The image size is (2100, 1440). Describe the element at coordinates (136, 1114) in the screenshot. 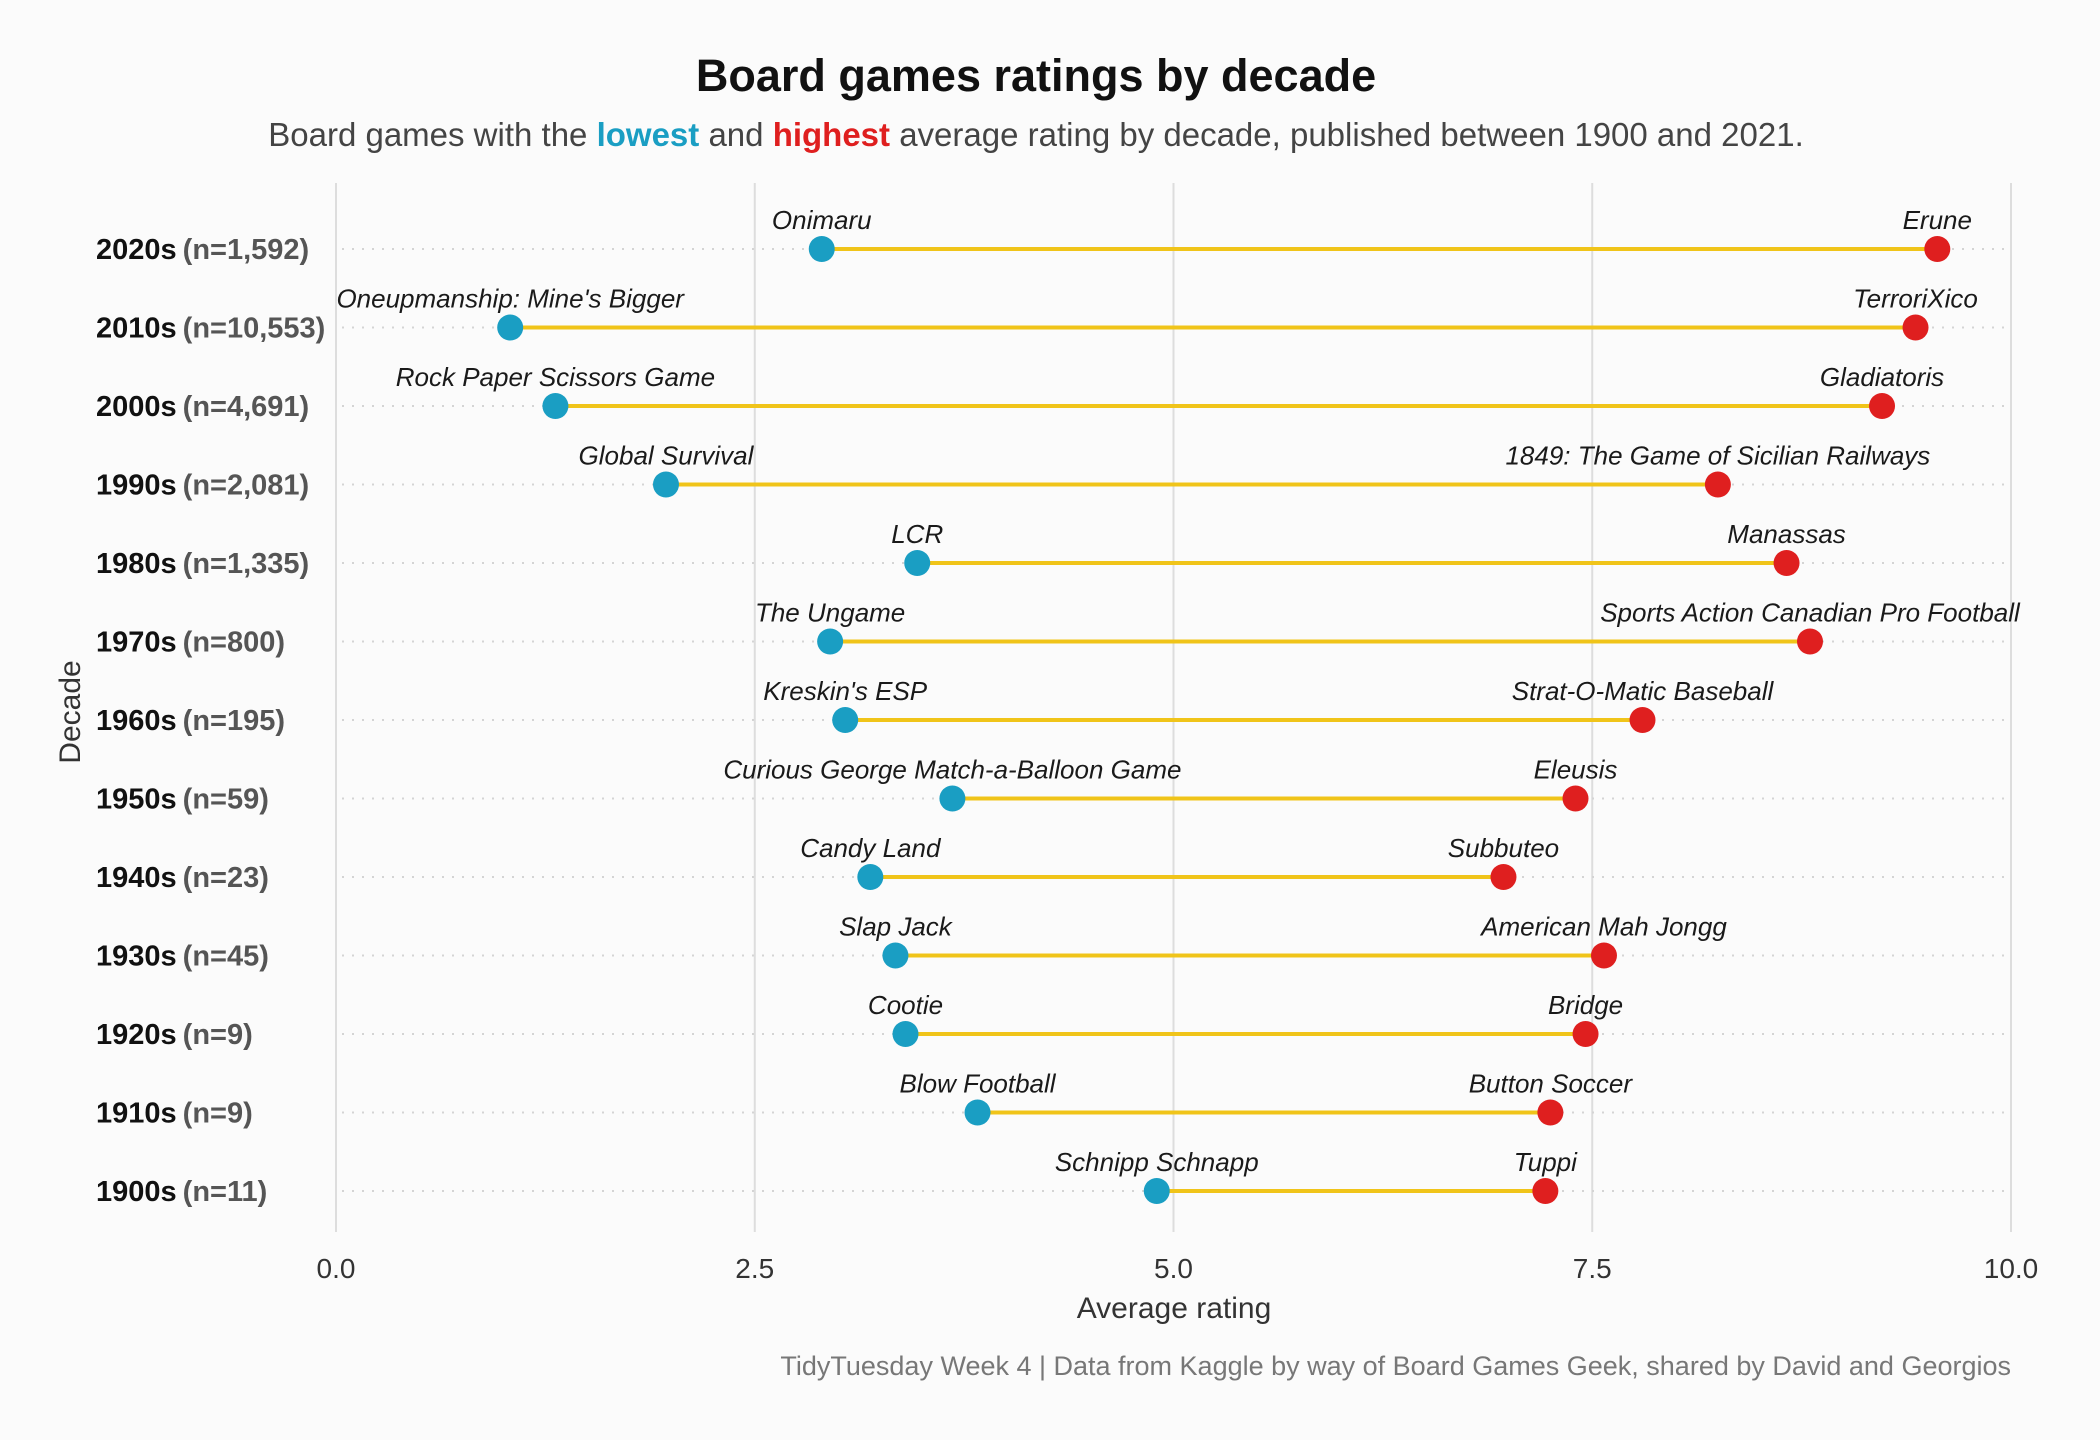

I see `decade-name: 1910s` at that location.